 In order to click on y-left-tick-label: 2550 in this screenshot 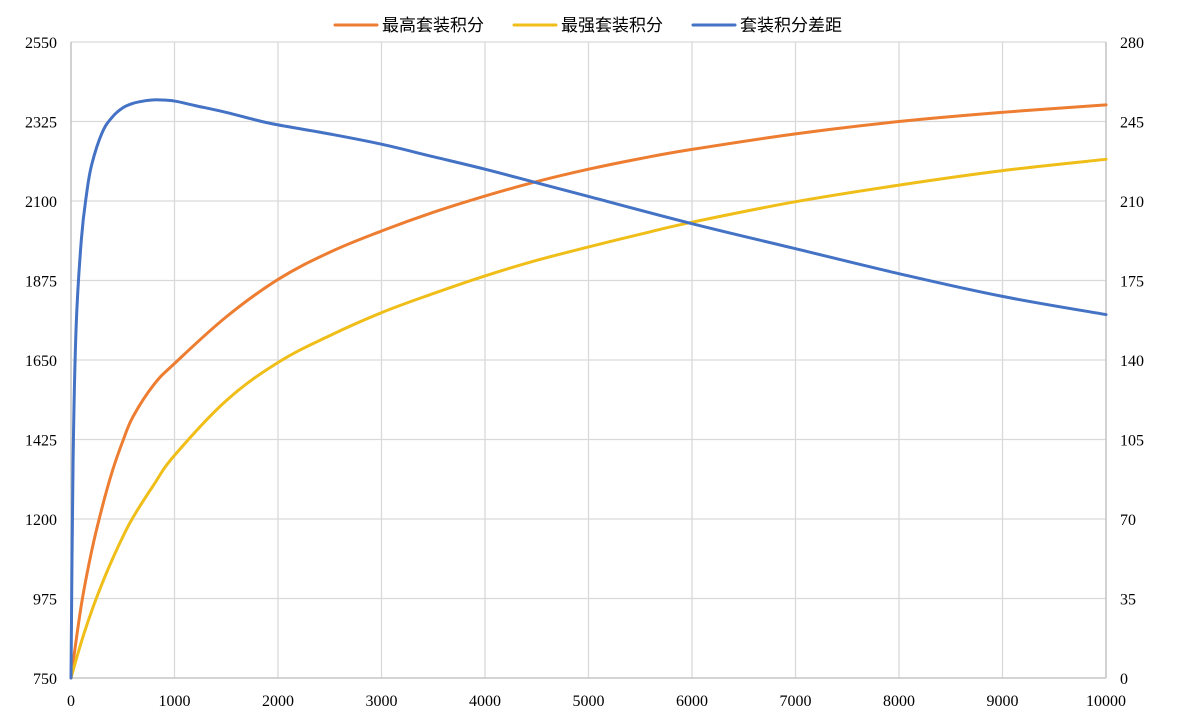, I will do `click(41, 43)`.